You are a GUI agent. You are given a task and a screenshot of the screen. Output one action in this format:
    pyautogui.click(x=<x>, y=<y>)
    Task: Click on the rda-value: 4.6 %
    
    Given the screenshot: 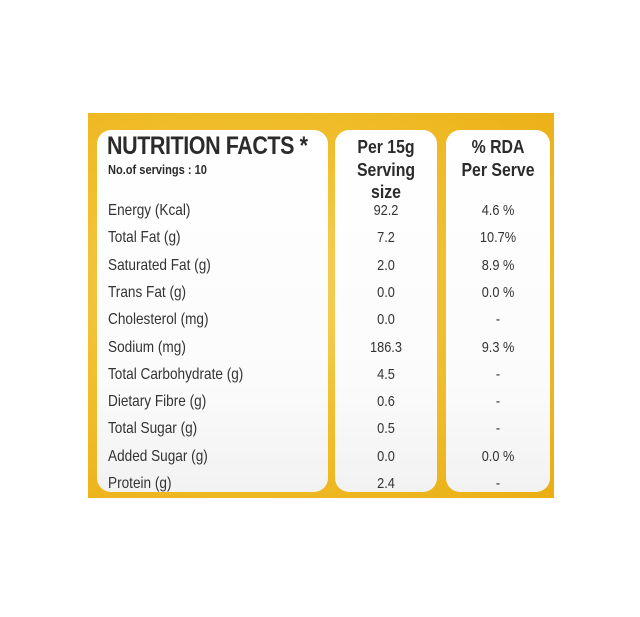 What is the action you would take?
    pyautogui.click(x=498, y=210)
    